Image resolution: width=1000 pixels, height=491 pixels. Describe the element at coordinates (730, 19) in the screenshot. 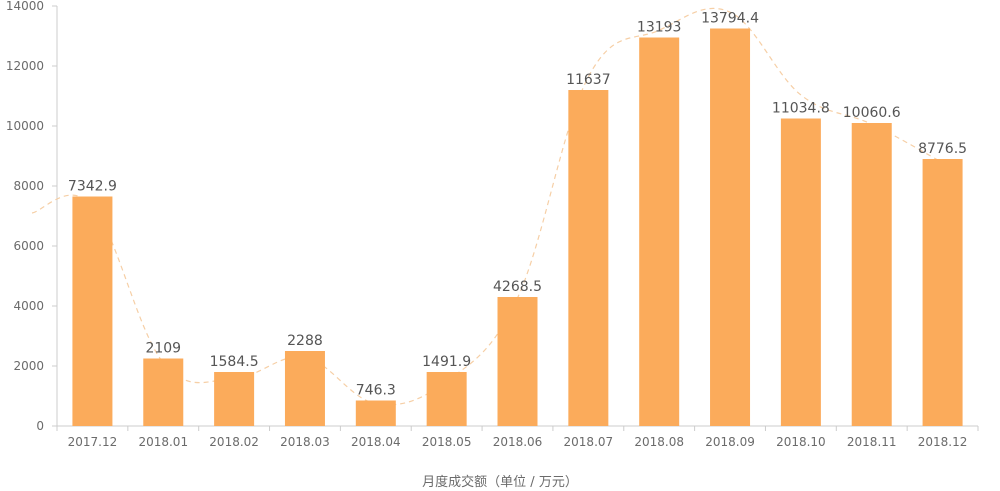

I see `data-label: 13794.4` at that location.